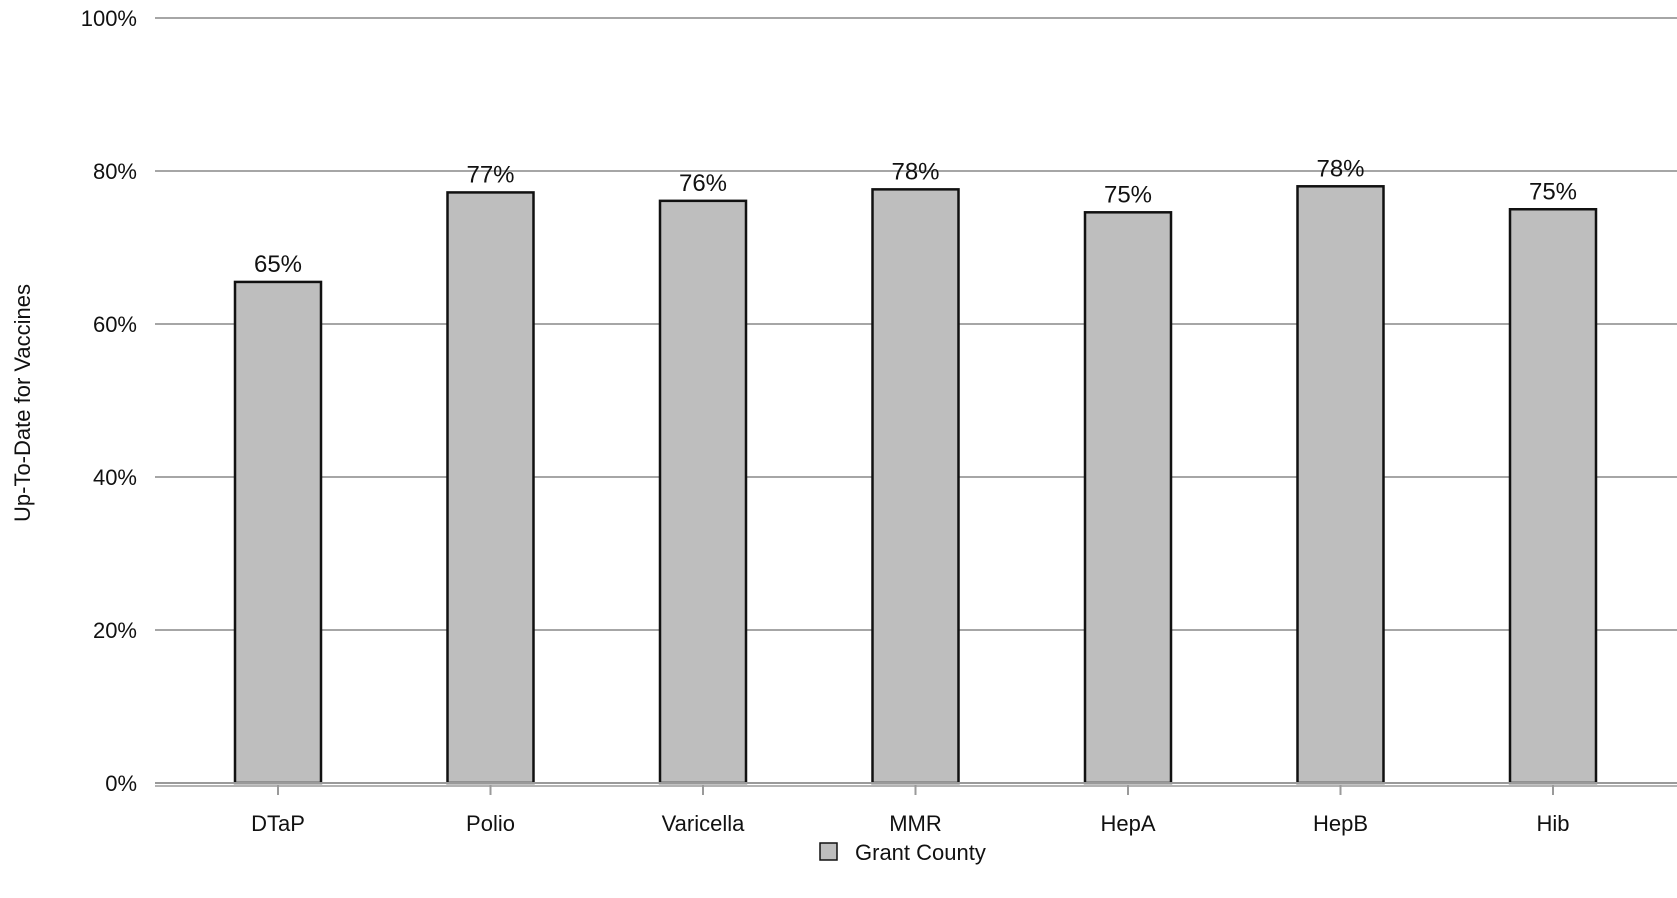 The image size is (1677, 898). I want to click on y-tick-label: 80%, so click(115, 171).